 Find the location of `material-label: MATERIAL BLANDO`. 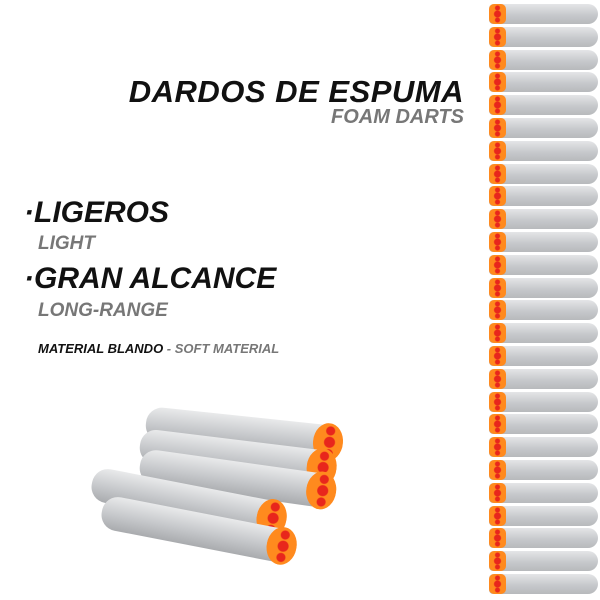

material-label: MATERIAL BLANDO is located at coordinates (101, 348).